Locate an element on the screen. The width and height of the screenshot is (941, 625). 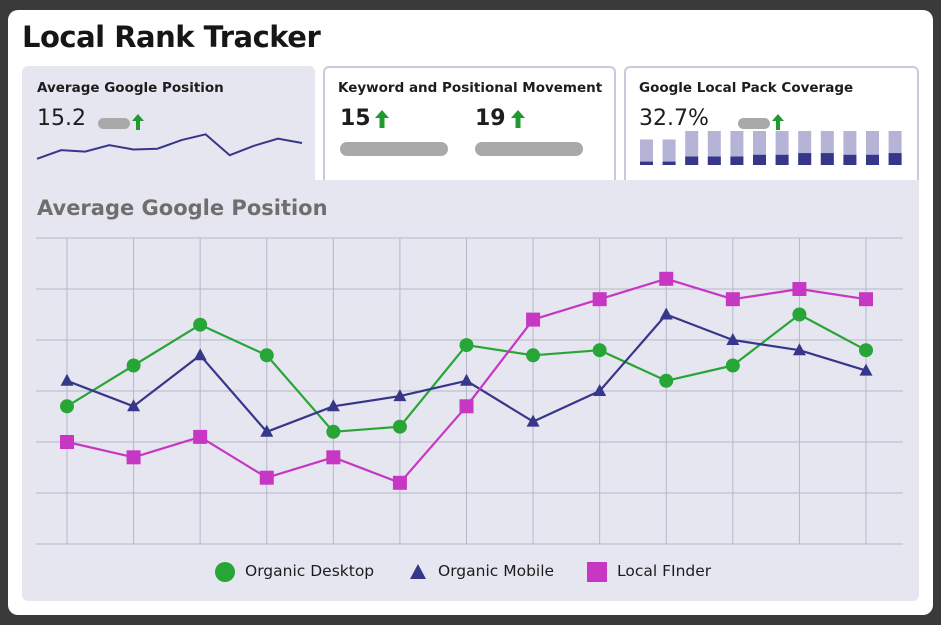
kpi-value-b: 19 is located at coordinates (490, 118).